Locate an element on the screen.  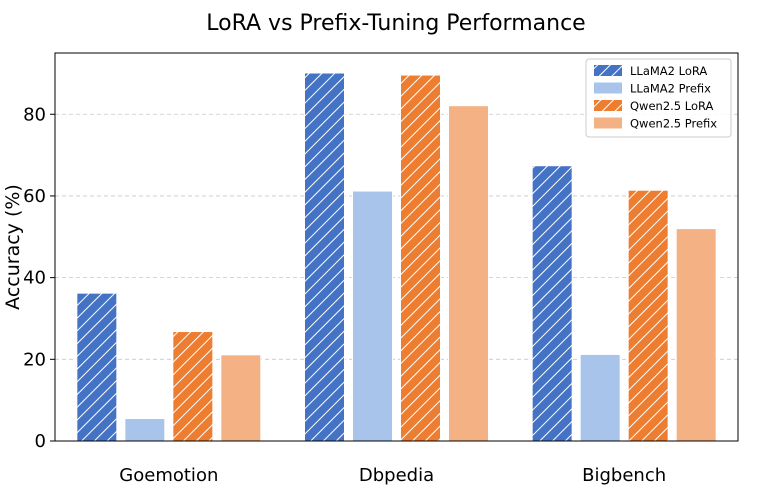
x-tick-label: Goemotion is located at coordinates (168, 475).